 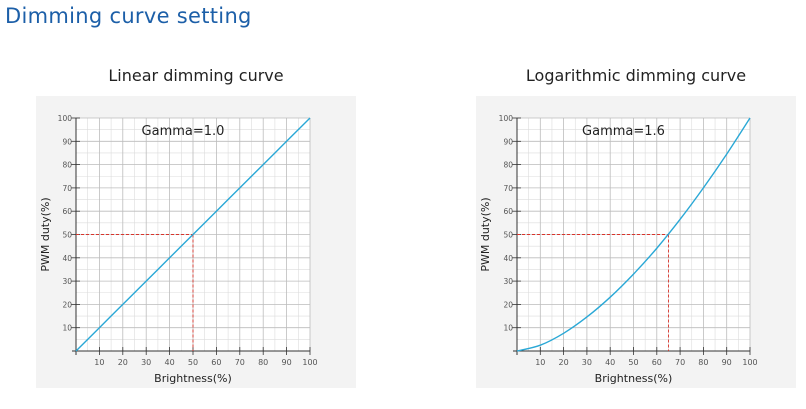 I want to click on chart-title-linear: Linear dimming curve, so click(x=196, y=75).